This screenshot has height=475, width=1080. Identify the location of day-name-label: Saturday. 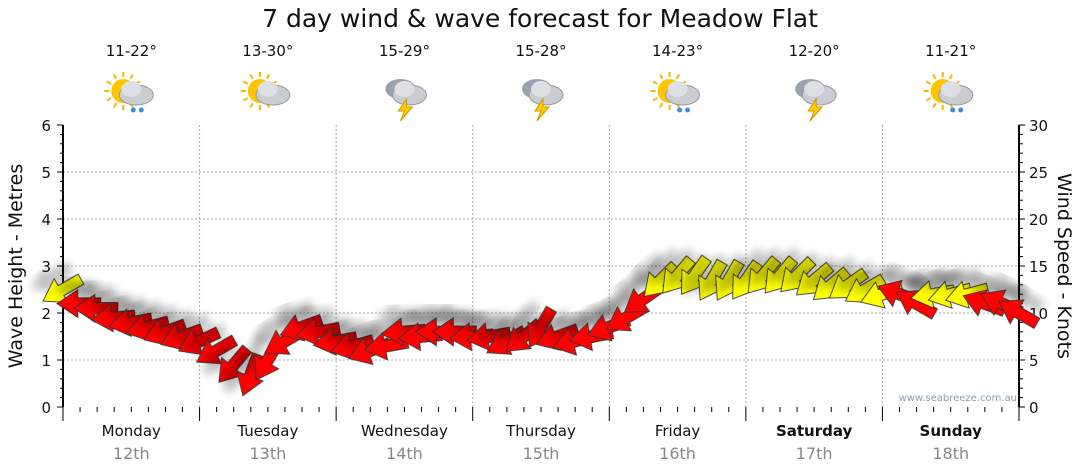
(814, 431).